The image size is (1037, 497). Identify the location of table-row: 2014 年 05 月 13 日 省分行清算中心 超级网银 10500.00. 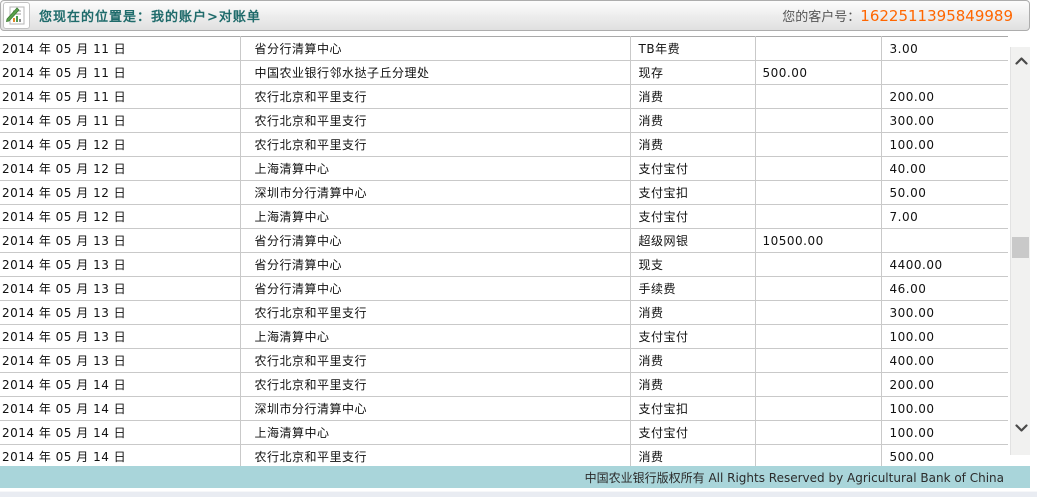
(504, 240).